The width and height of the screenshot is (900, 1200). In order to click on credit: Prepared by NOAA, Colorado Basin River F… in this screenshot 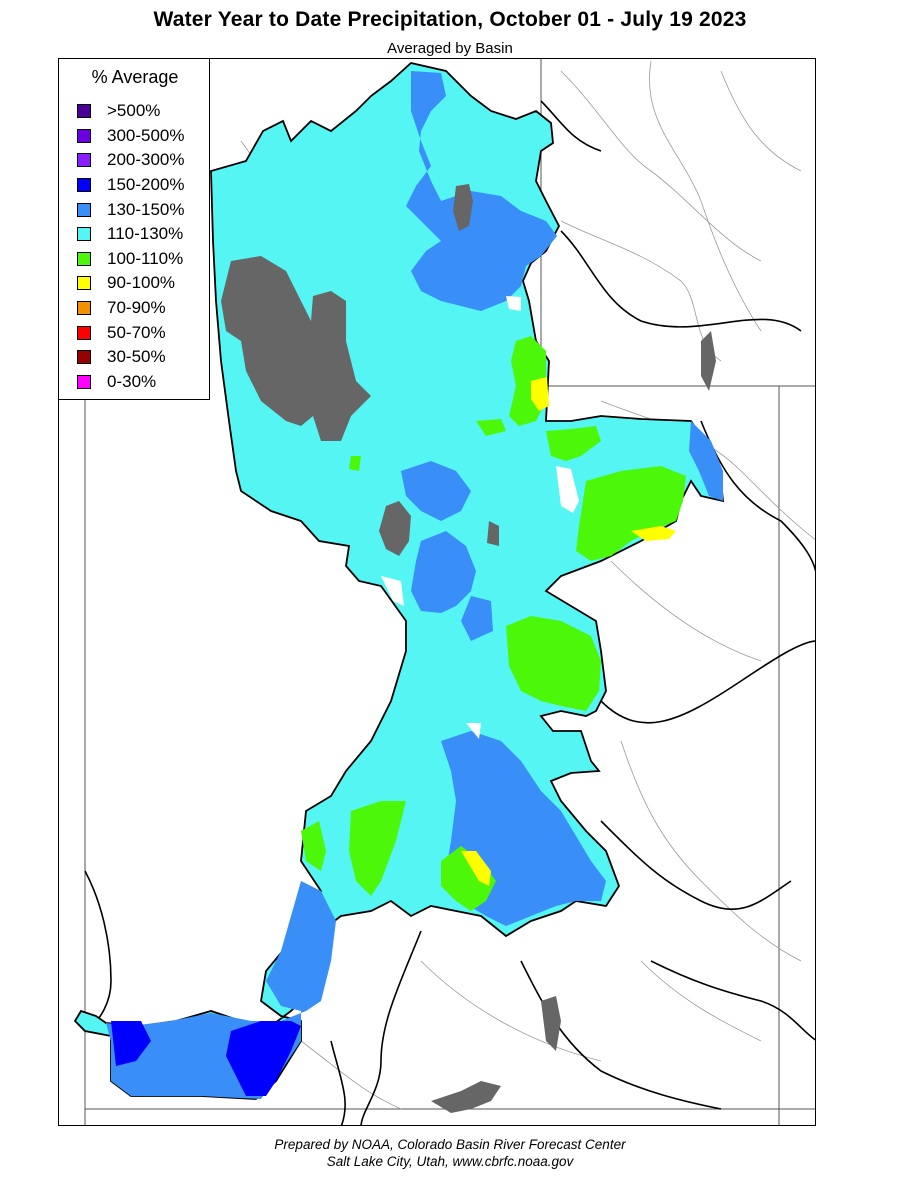, I will do `click(450, 1153)`.